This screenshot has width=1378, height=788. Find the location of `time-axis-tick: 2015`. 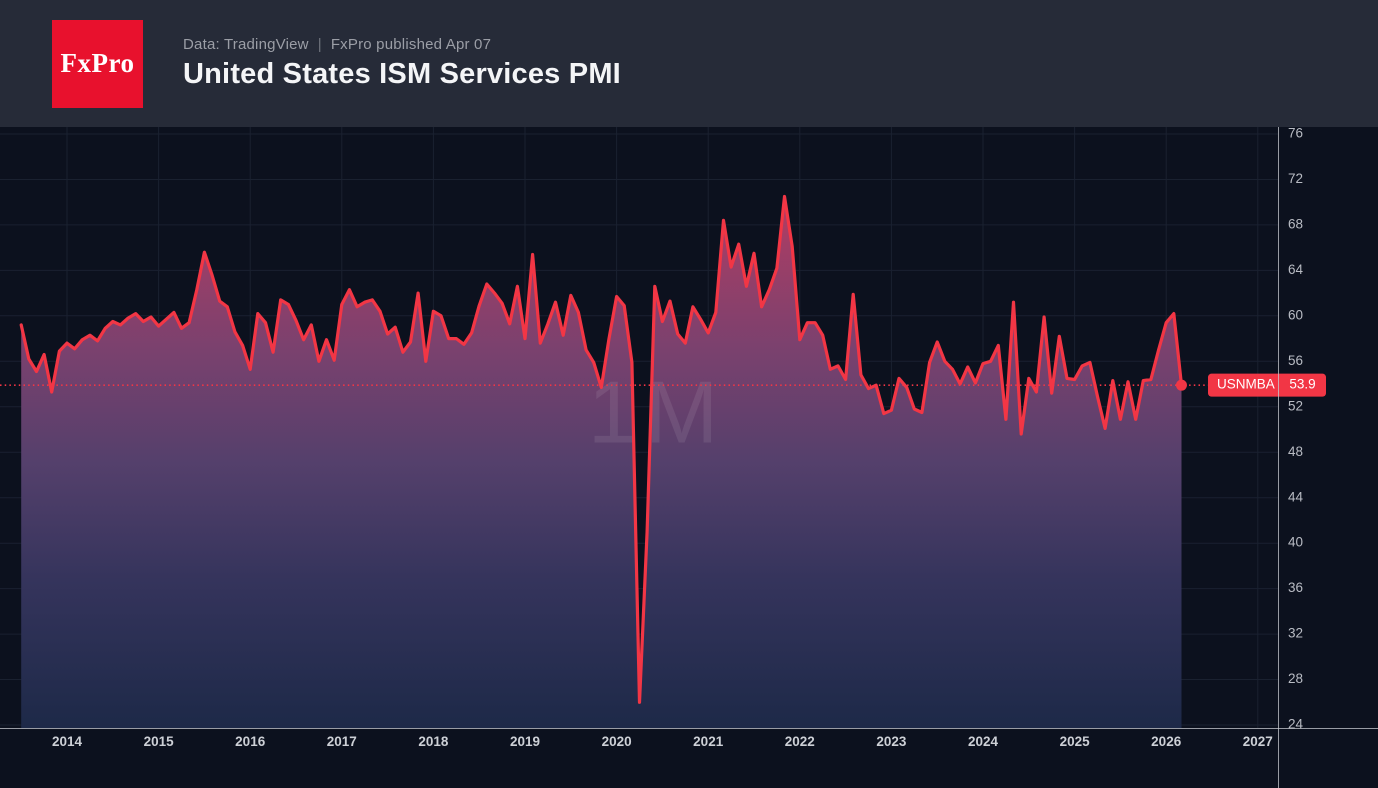

time-axis-tick: 2015 is located at coordinates (159, 741).